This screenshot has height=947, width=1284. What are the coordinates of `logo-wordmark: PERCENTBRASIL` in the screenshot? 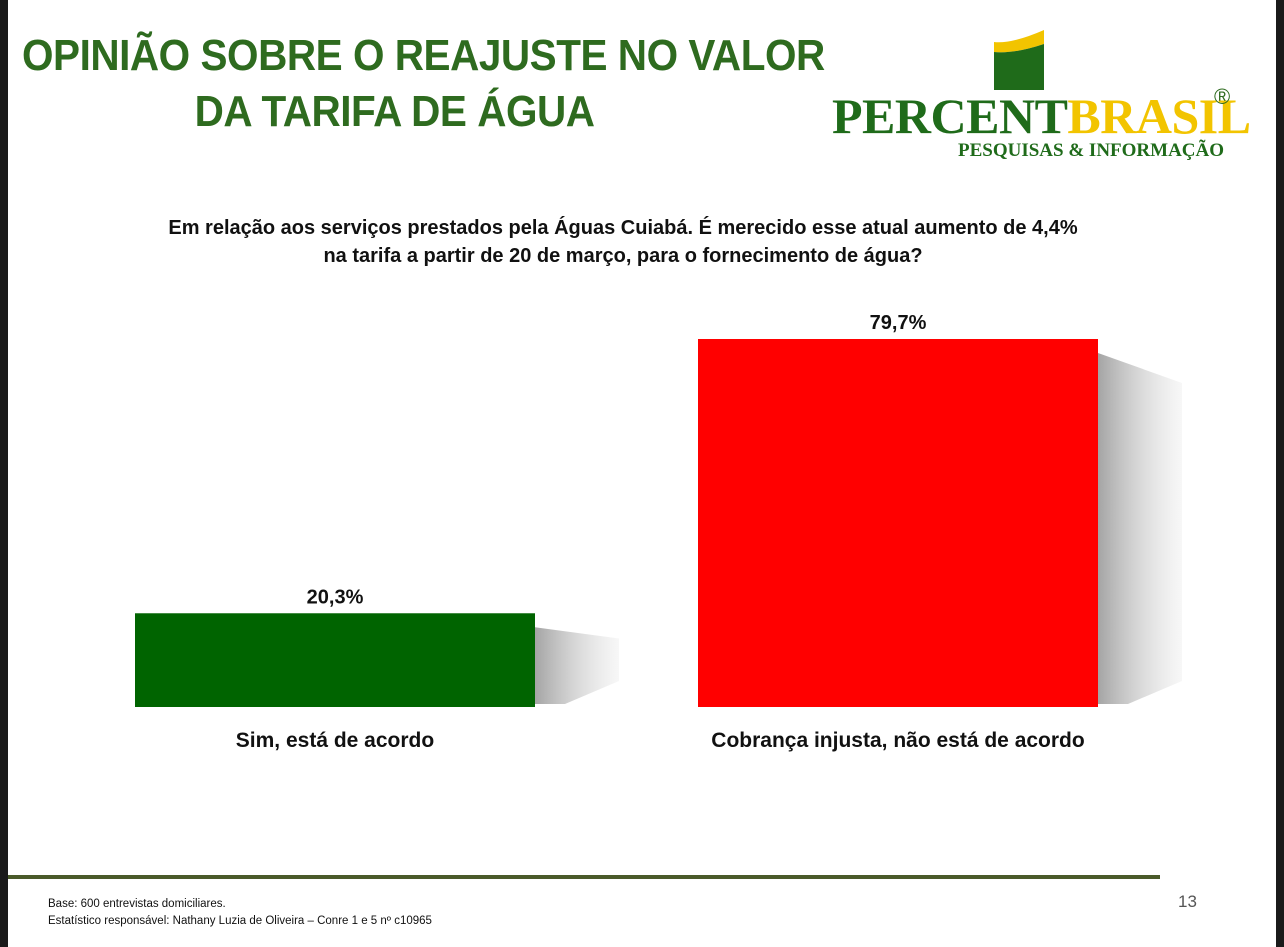 It's located at (1041, 116).